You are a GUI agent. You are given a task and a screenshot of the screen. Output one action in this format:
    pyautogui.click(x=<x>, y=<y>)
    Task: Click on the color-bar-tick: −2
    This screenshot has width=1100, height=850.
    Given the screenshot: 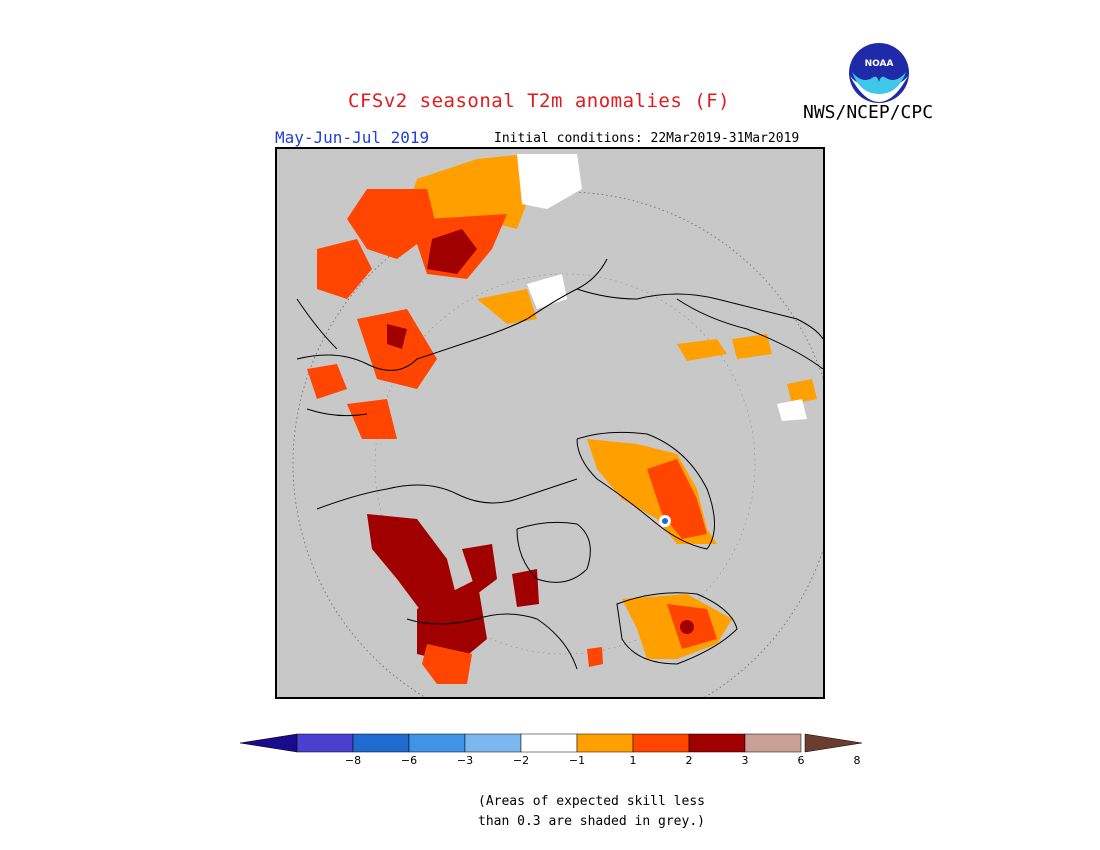 What is the action you would take?
    pyautogui.click(x=521, y=760)
    